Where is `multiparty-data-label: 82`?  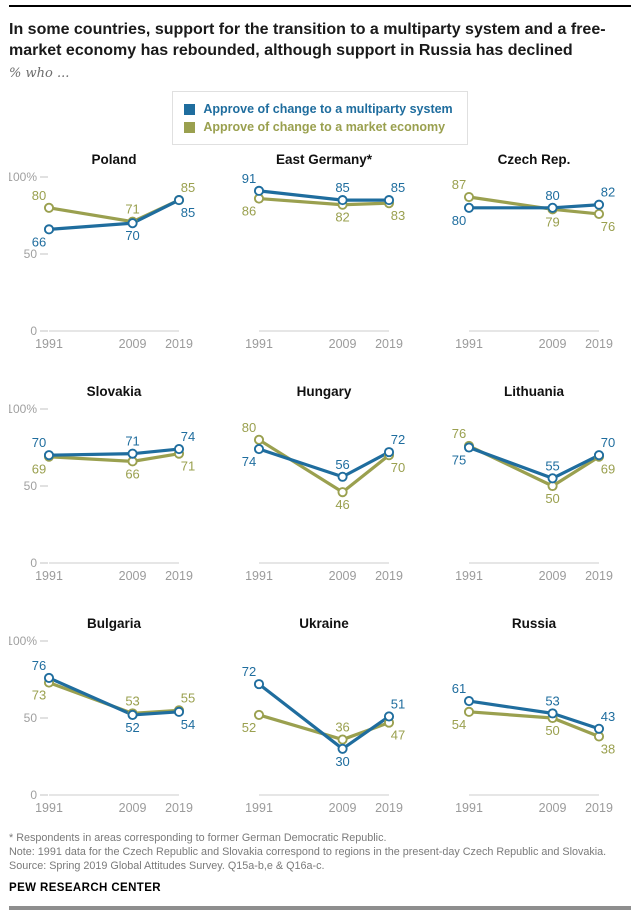 multiparty-data-label: 82 is located at coordinates (608, 192).